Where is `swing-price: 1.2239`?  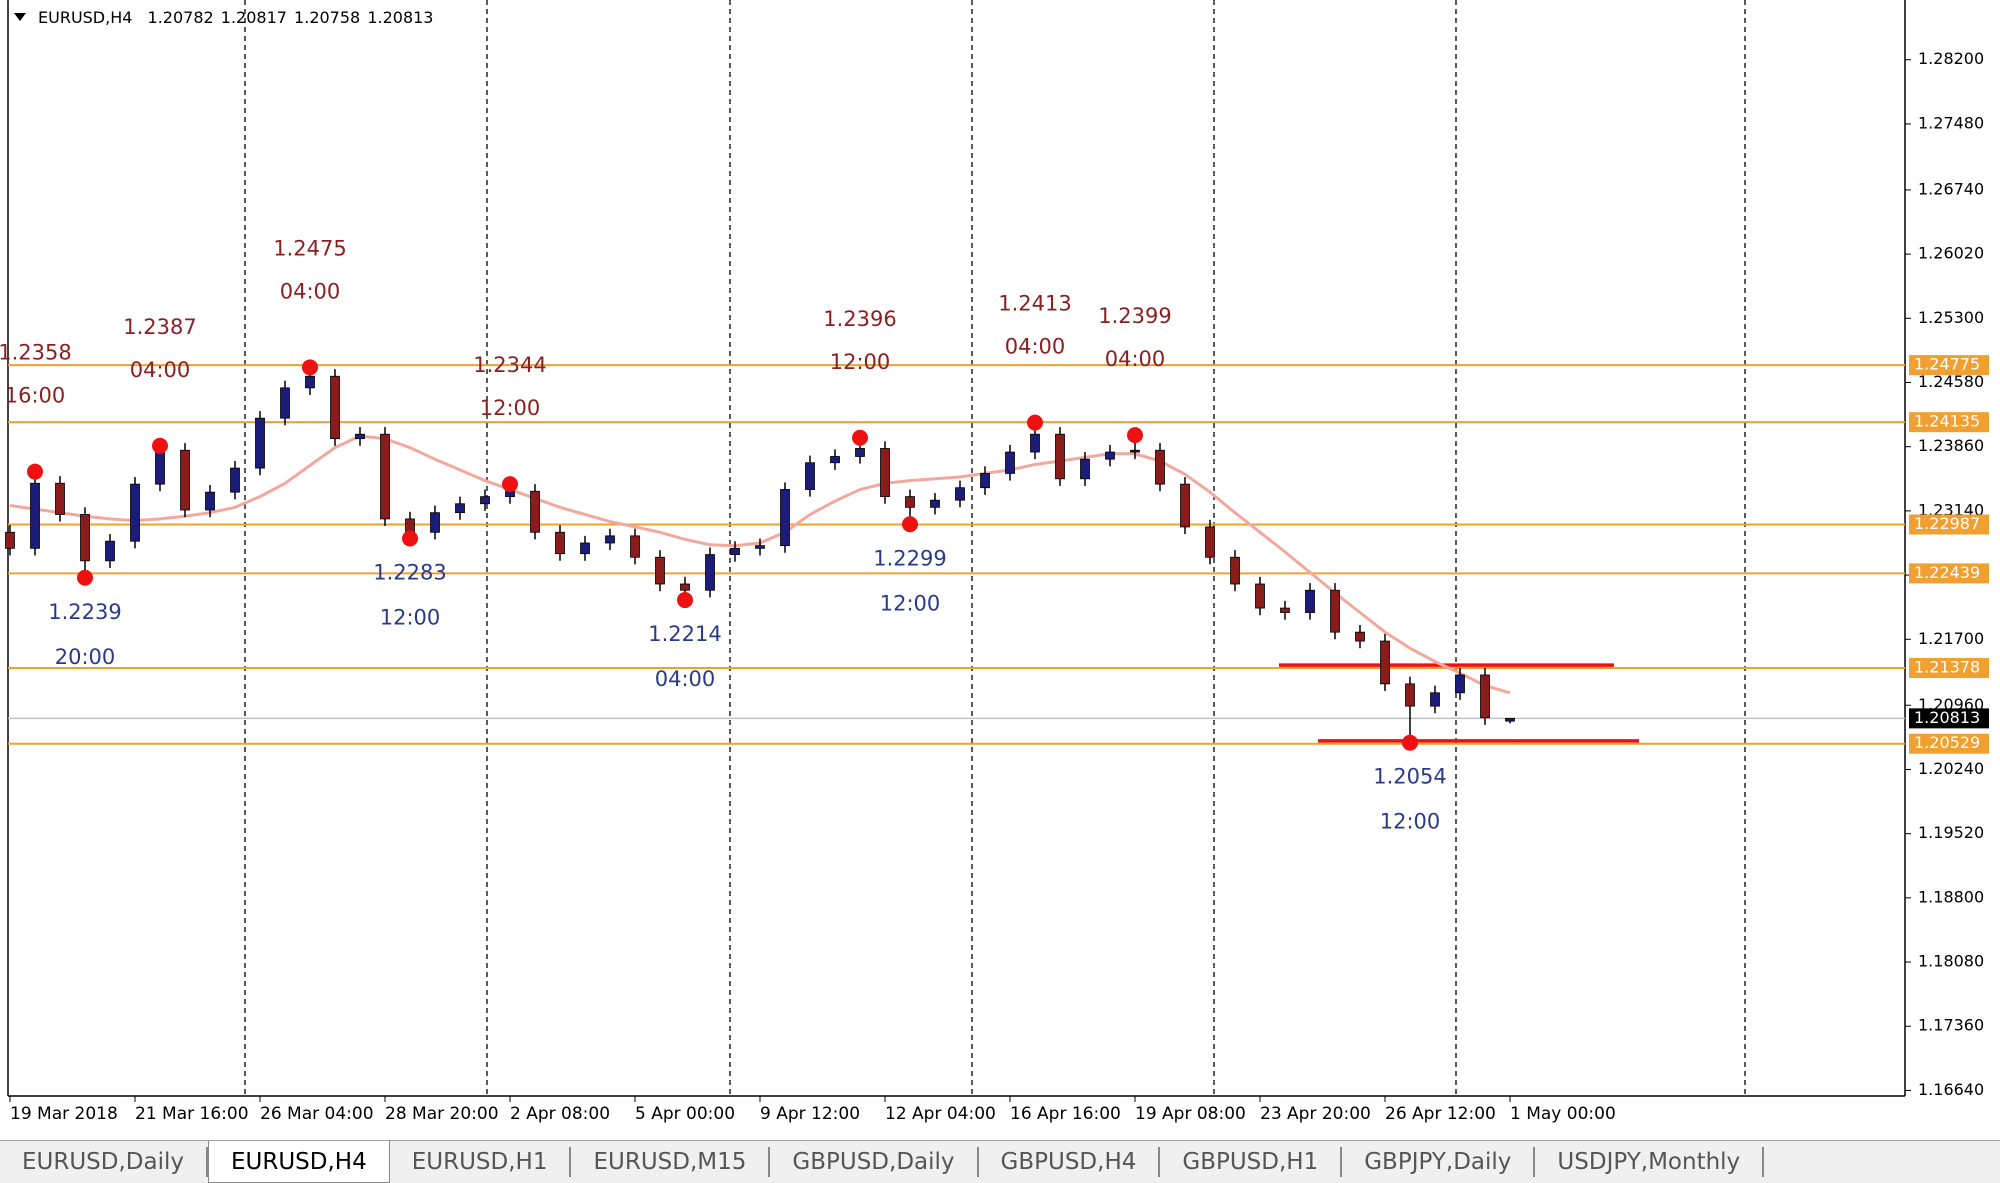 swing-price: 1.2239 is located at coordinates (84, 612).